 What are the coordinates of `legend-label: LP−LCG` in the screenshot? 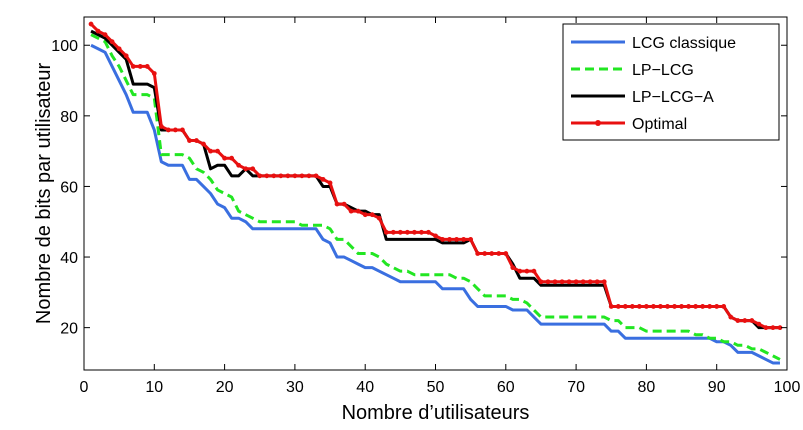 It's located at (663, 70).